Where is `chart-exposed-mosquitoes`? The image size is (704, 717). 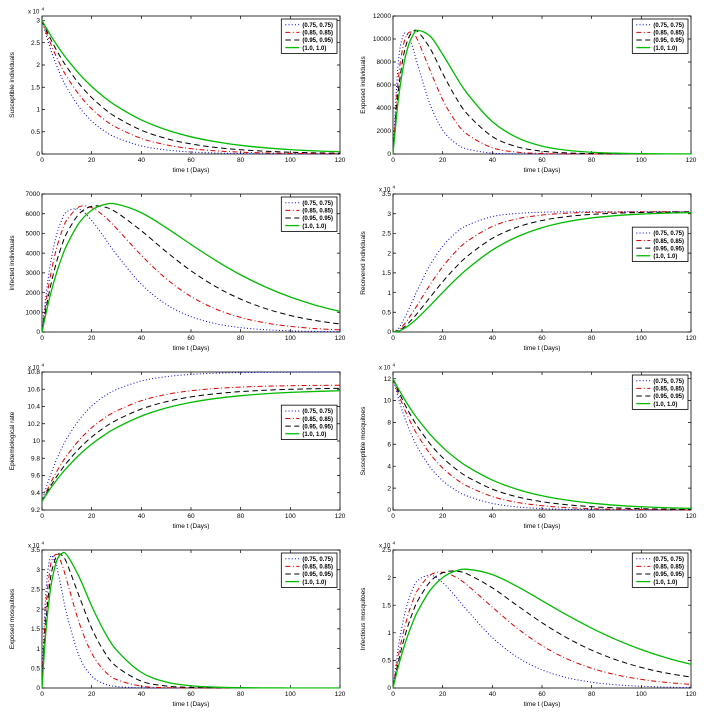
chart-exposed-mosquitoes is located at coordinates (176, 625).